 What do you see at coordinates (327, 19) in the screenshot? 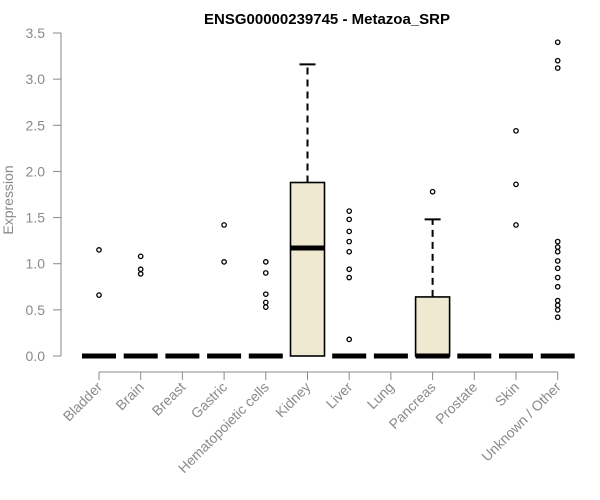
I see `chart-title: ENSG00000239745 - Metazoa_SRP` at bounding box center [327, 19].